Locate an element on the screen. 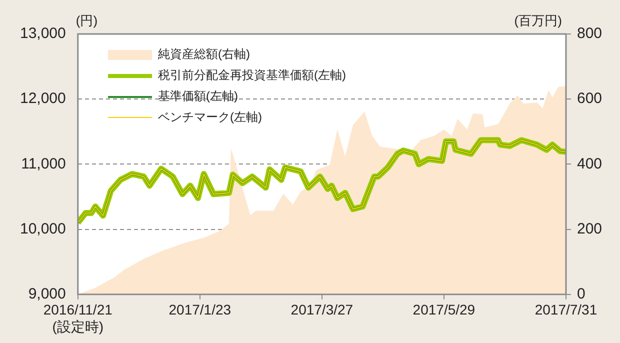 The height and width of the screenshot is (343, 620). y-tick-label: 13,000 is located at coordinates (43, 33).